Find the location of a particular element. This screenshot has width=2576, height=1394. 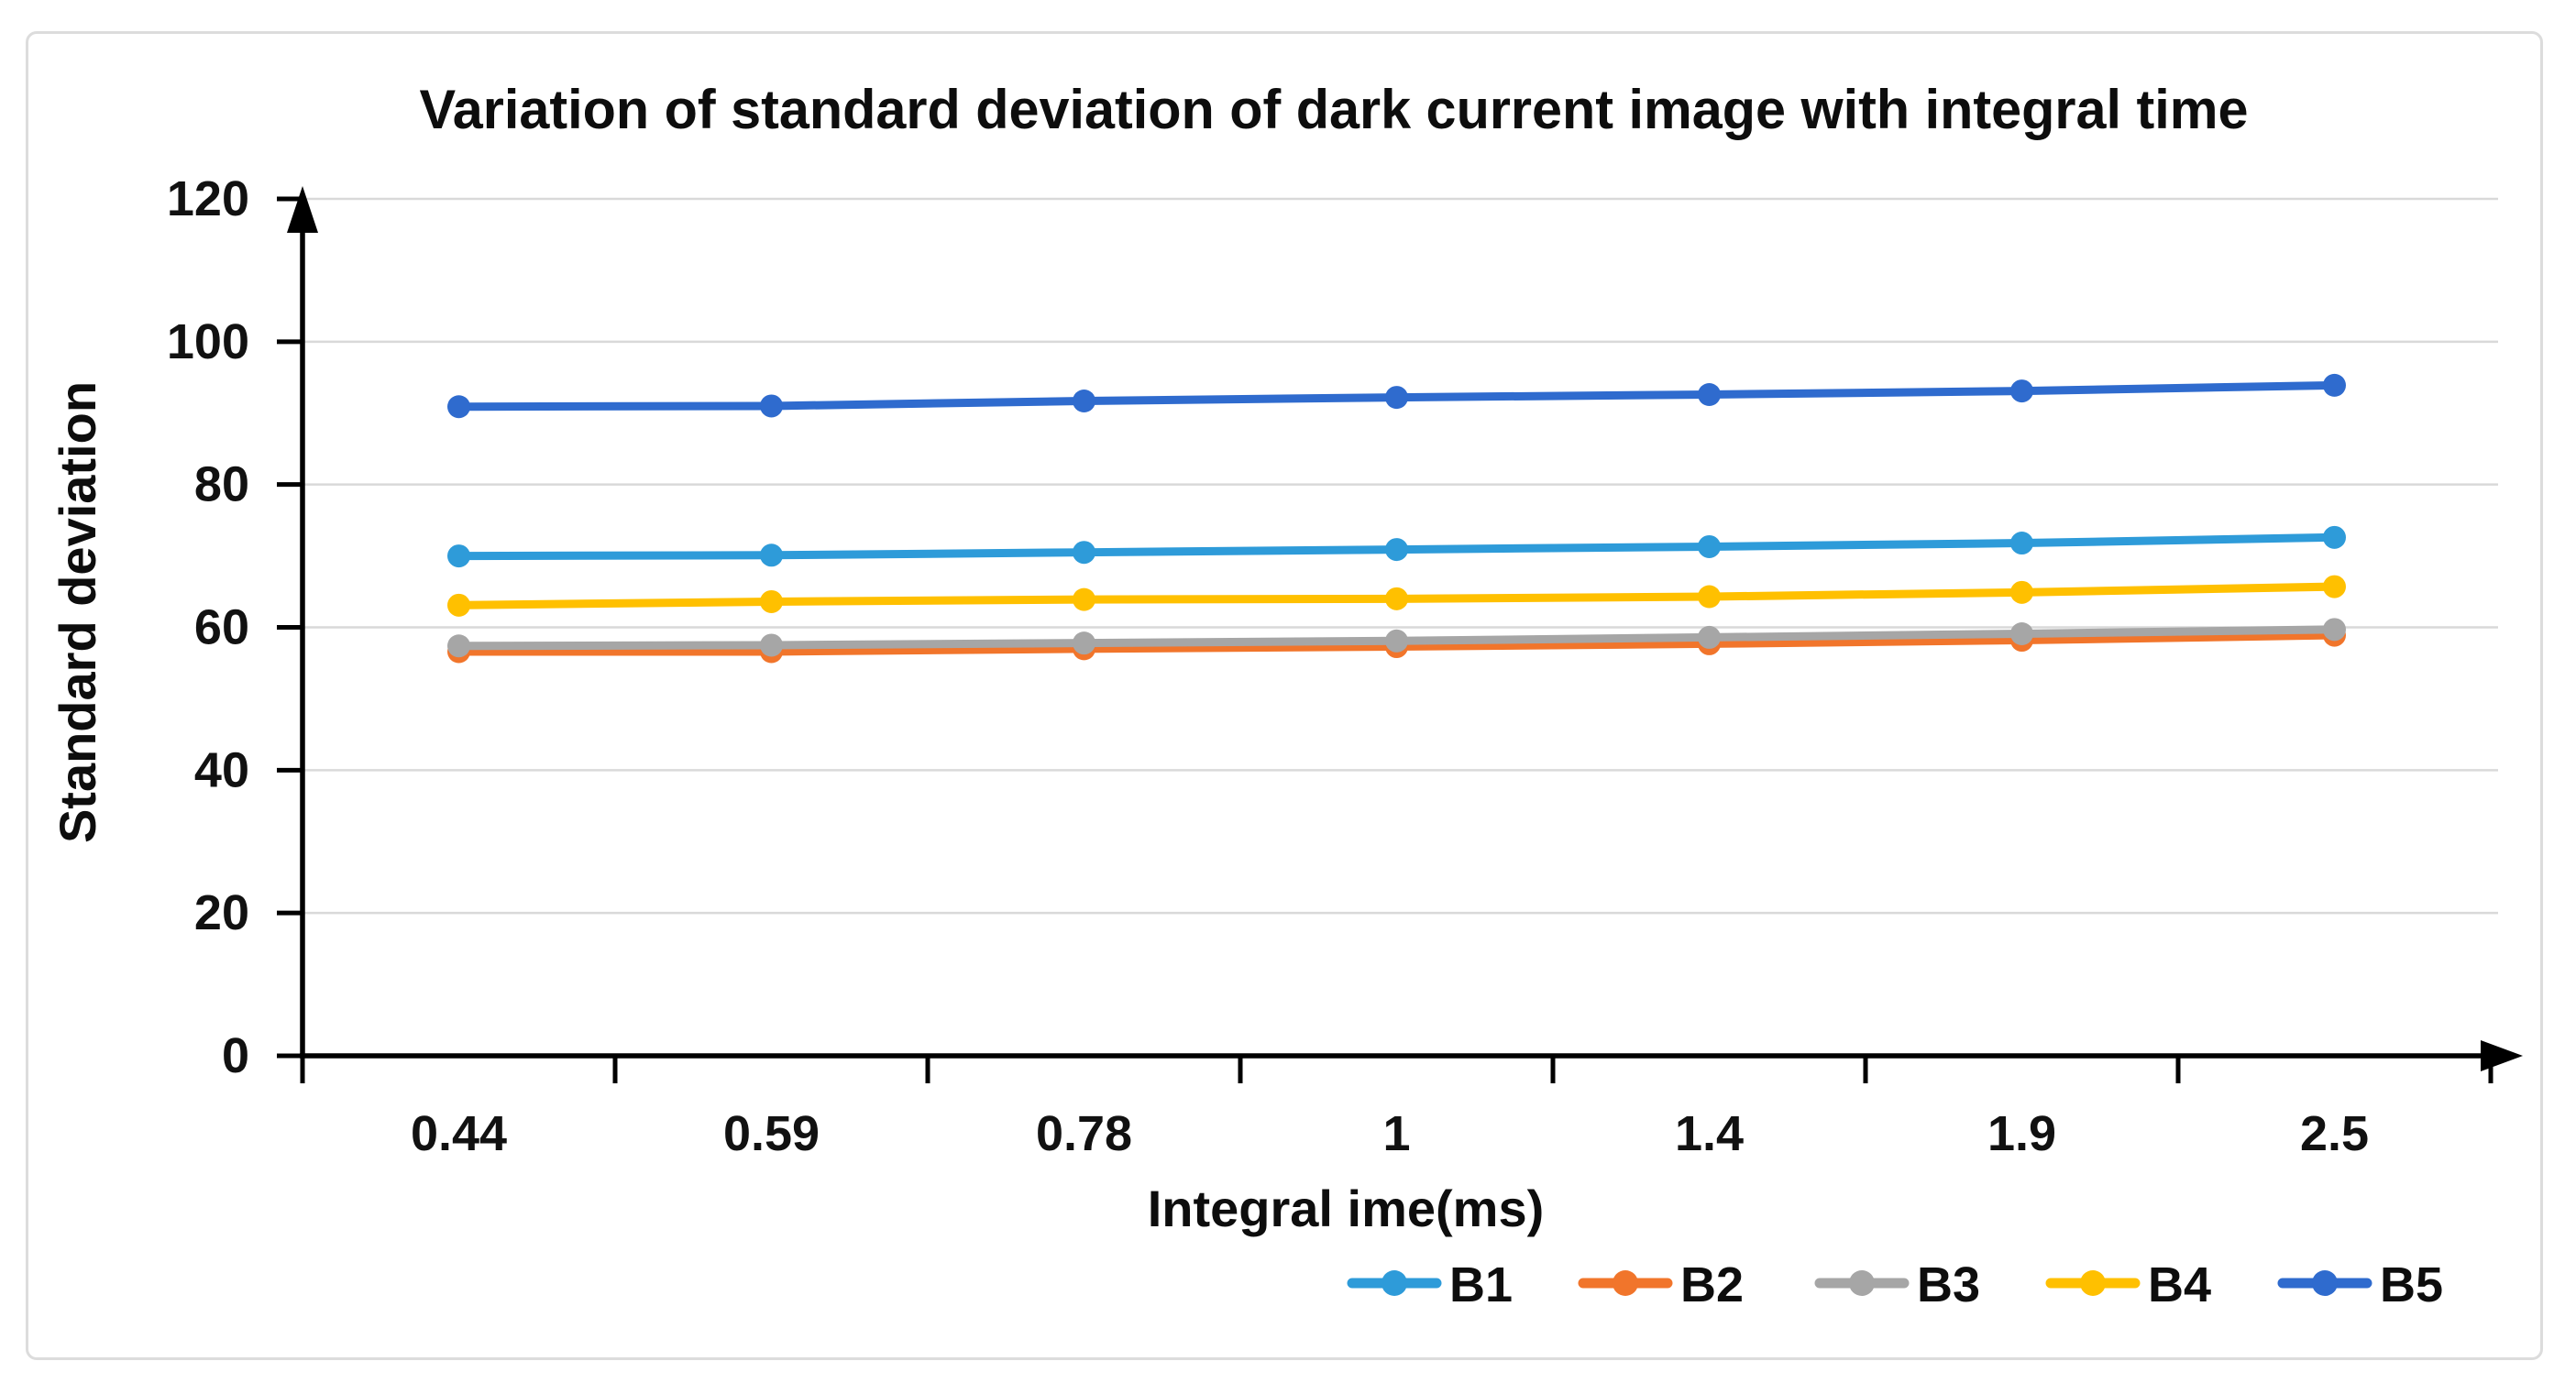

data-point-B4-1.4 is located at coordinates (1709, 597).